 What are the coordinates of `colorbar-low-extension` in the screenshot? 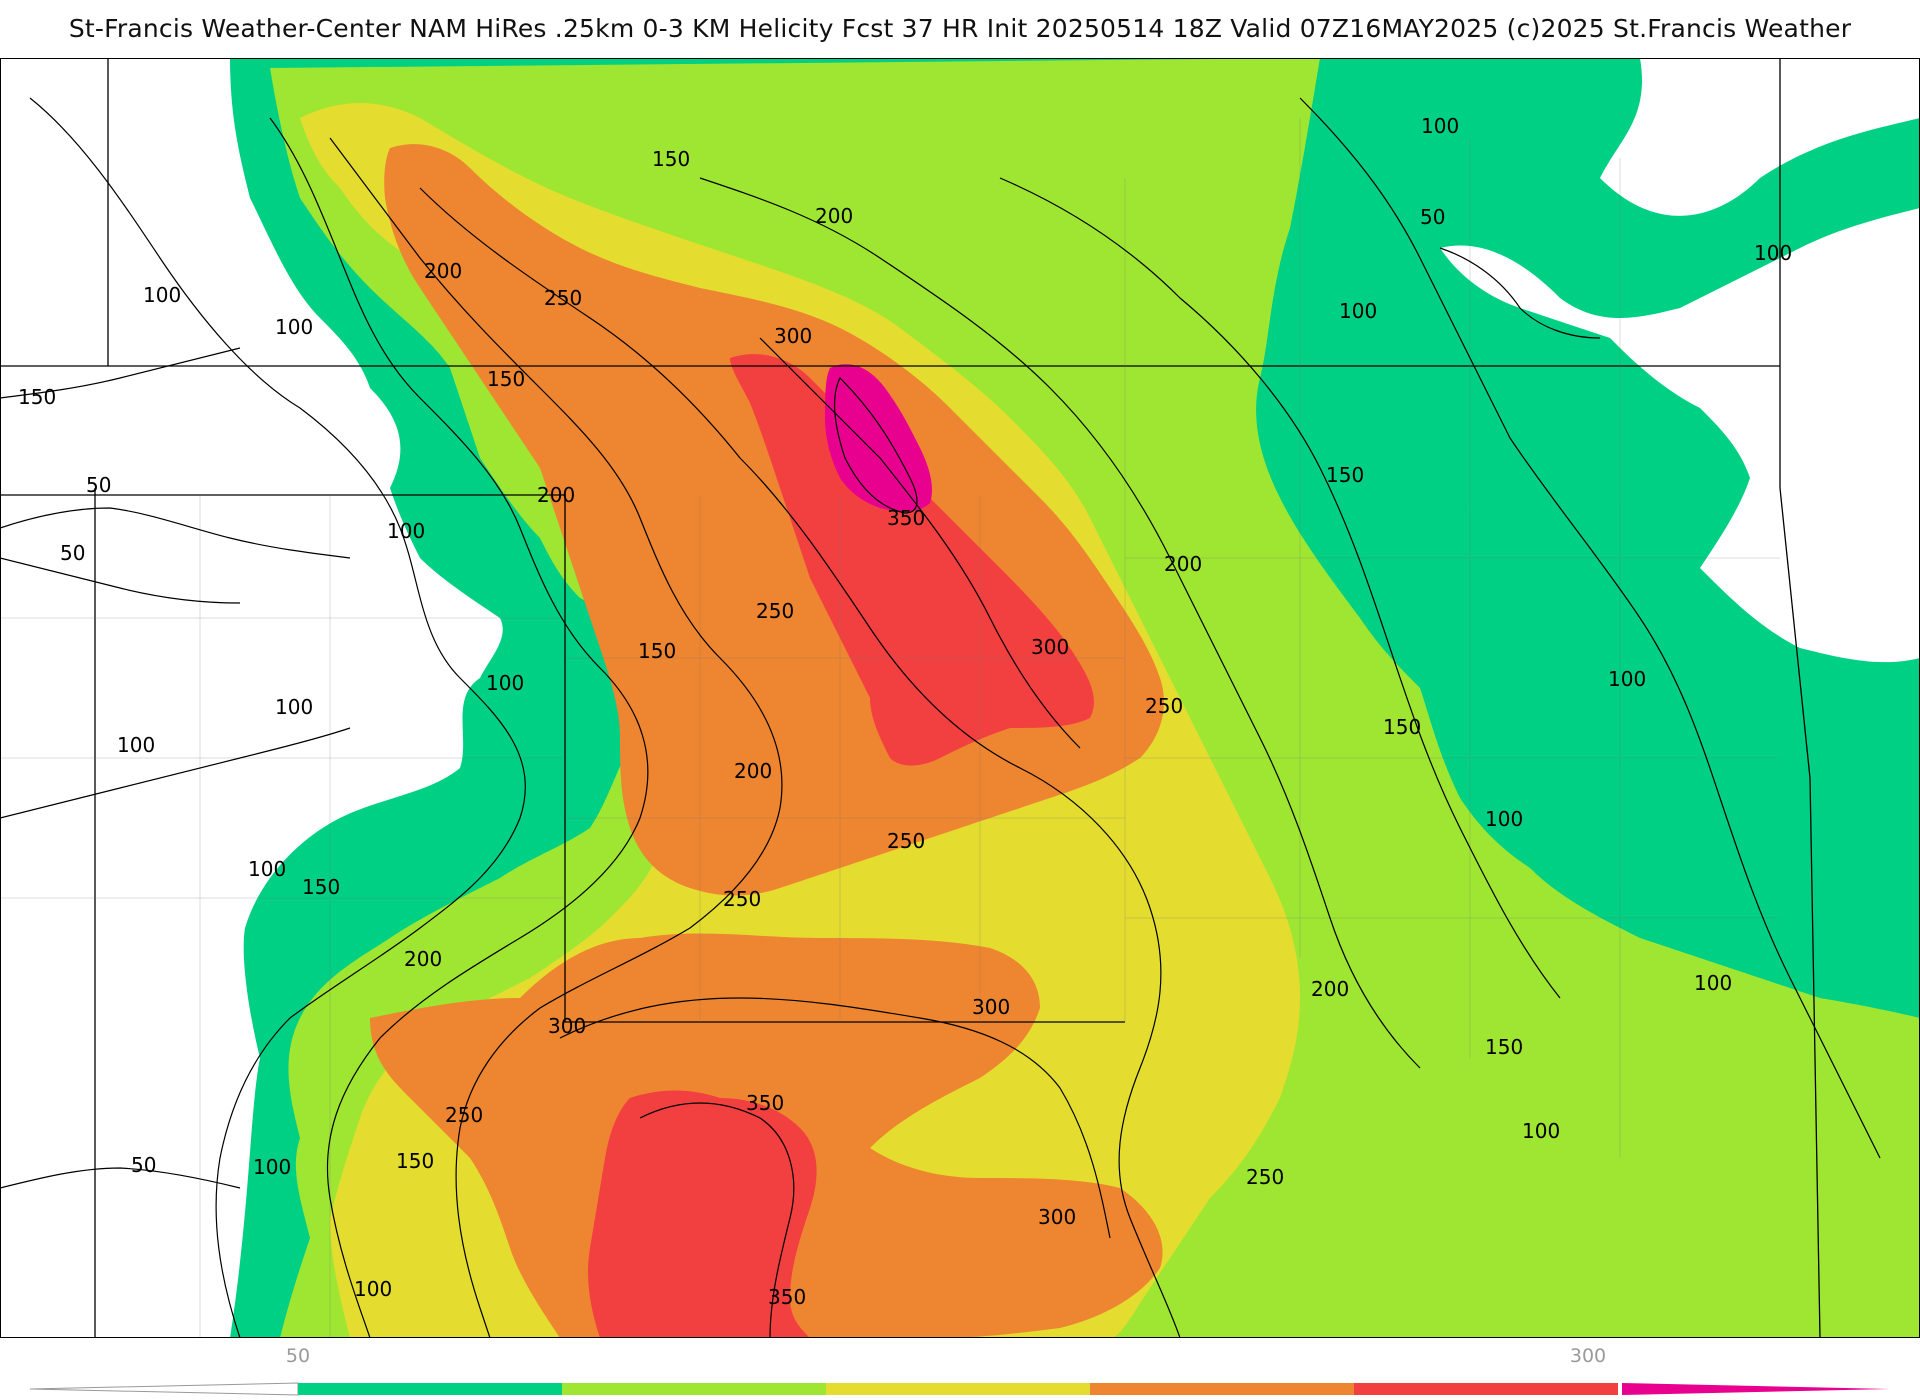 It's located at (164, 1389).